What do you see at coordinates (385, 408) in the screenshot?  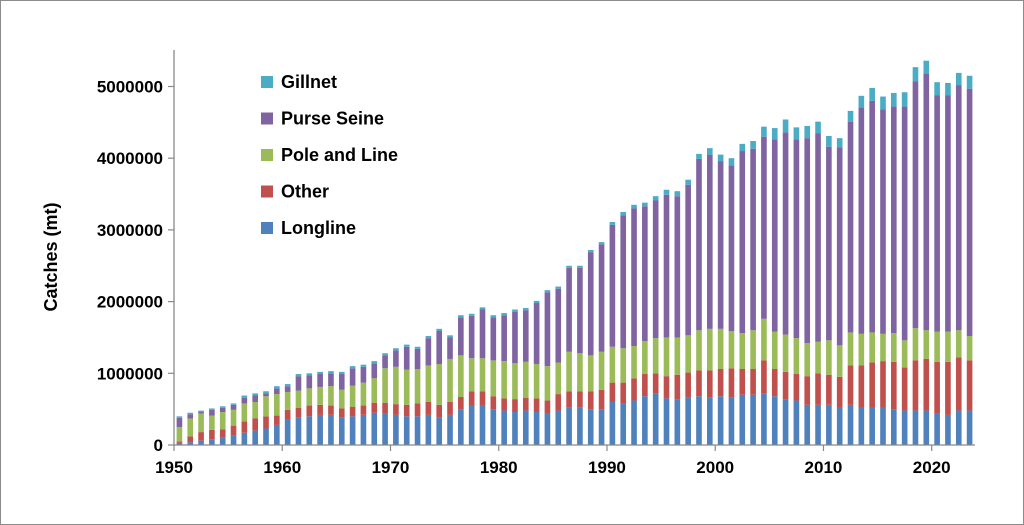 I see `bar-segment-other-1969` at bounding box center [385, 408].